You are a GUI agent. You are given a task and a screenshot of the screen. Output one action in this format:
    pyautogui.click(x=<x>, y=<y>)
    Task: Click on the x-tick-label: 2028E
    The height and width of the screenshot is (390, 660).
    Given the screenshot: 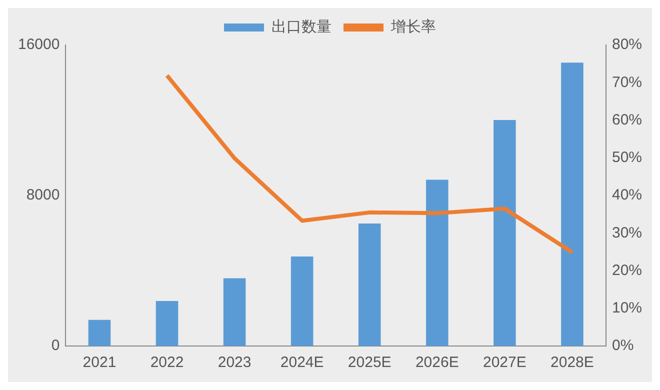 What is the action you would take?
    pyautogui.click(x=572, y=363)
    